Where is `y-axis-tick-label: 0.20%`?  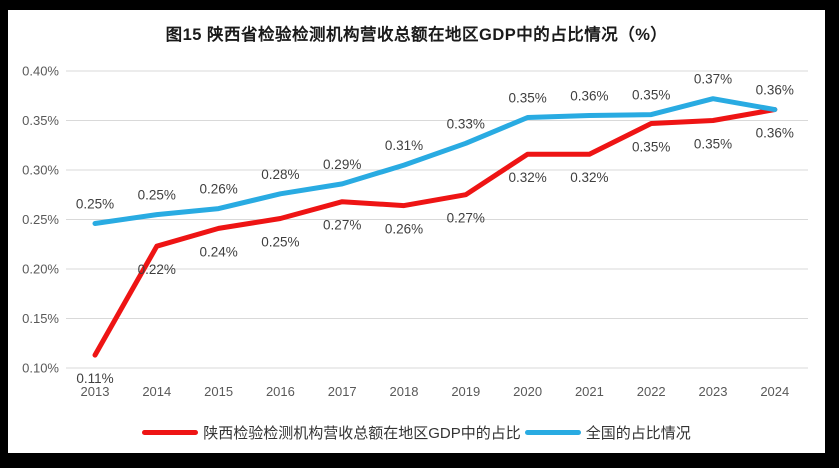
y-axis-tick-label: 0.20% is located at coordinates (40, 269).